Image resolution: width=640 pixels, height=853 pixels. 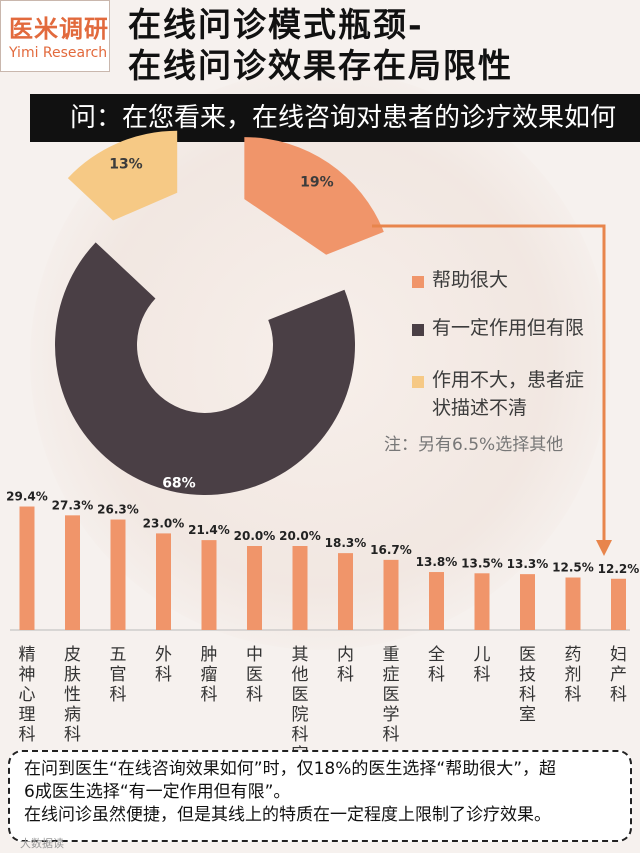 I want to click on bar-value-label-5: 21.4%, so click(x=209, y=530).